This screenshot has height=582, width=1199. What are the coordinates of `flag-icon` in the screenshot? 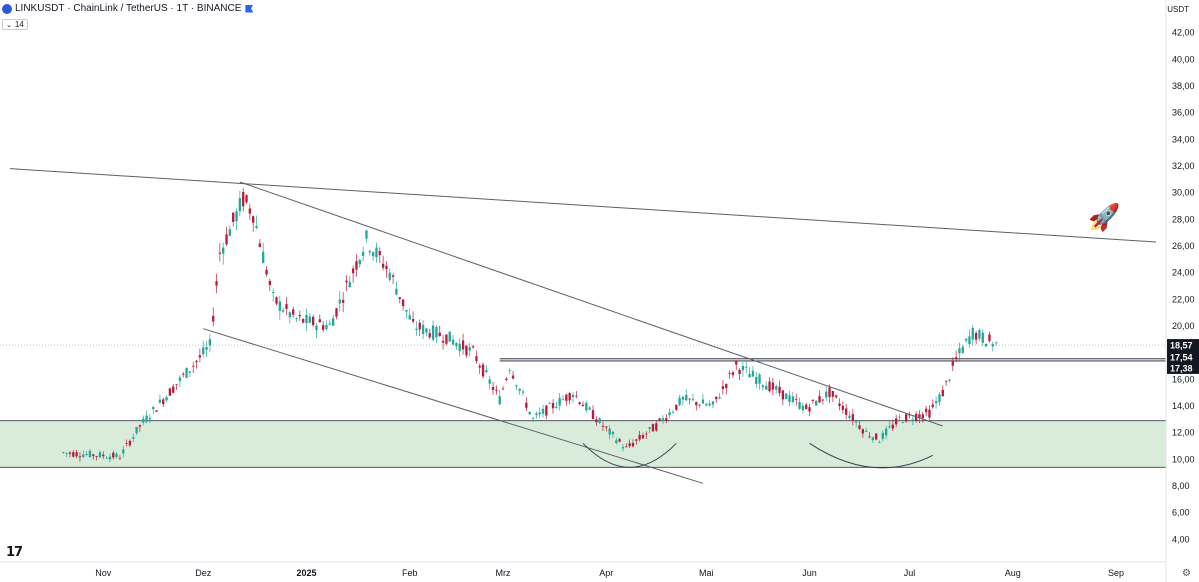 It's located at (249, 8).